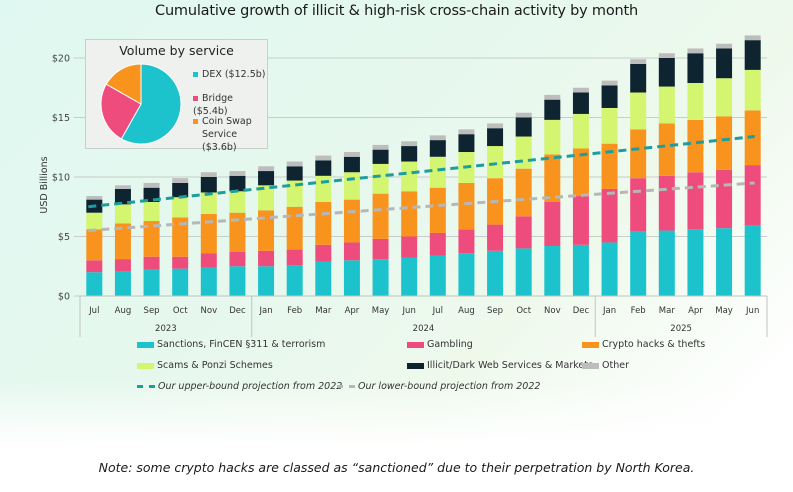  I want to click on pie-legend-text: DEX ($12.5b), so click(229, 74).